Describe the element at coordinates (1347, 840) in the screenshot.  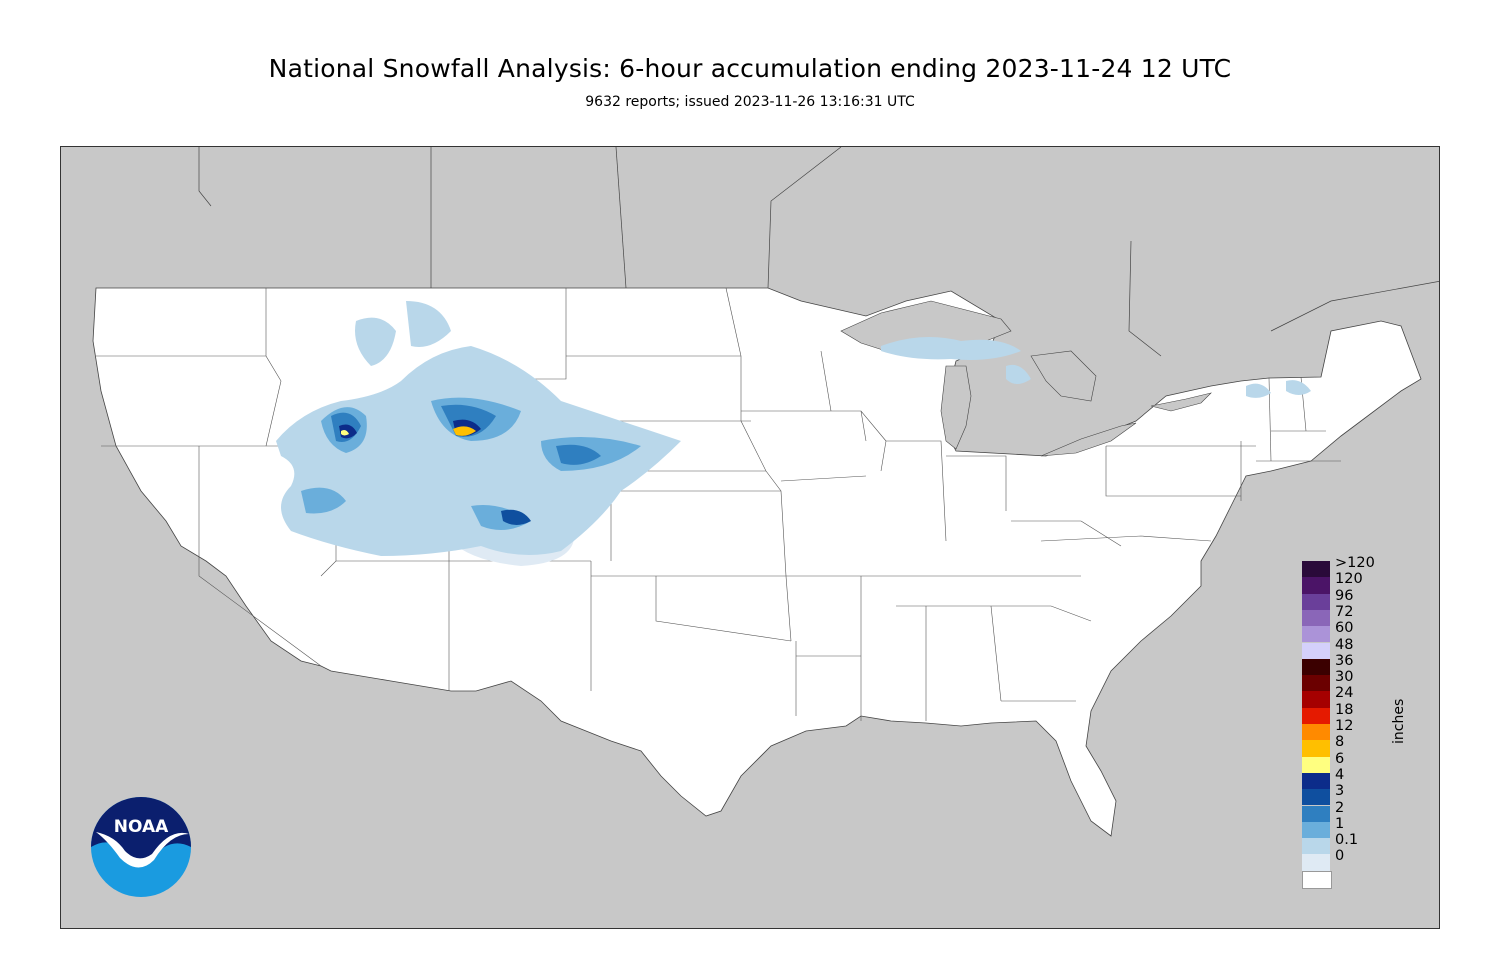
I see `legend-label: 0.1` at that location.